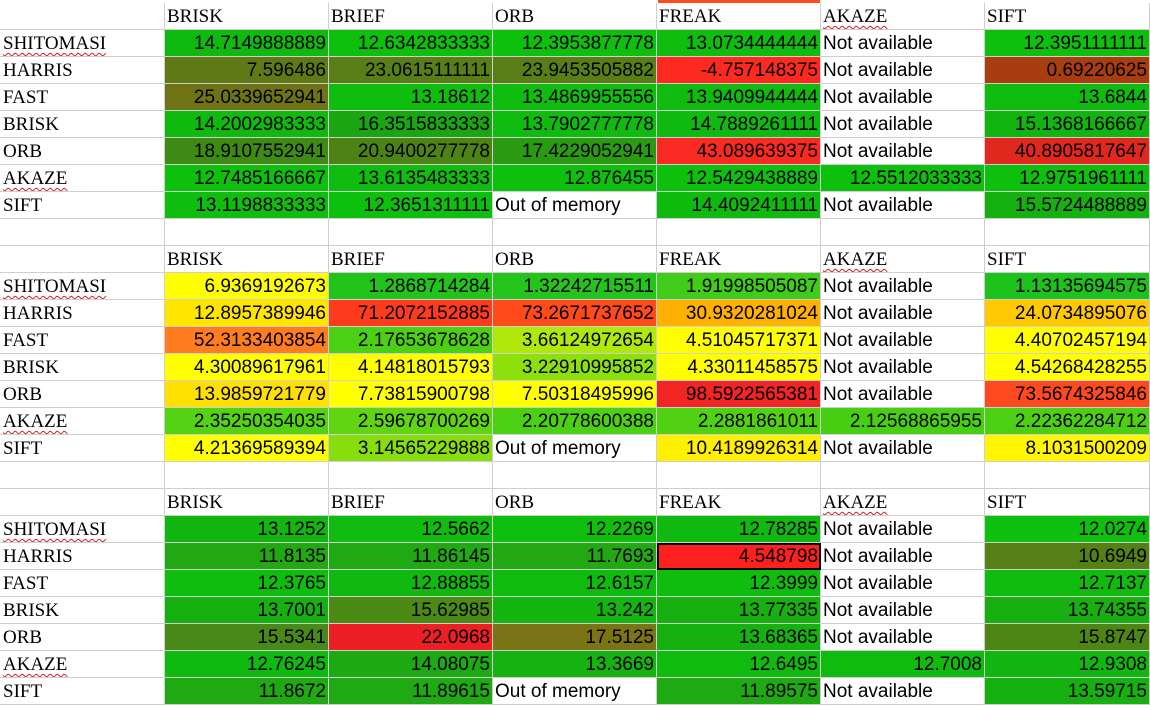  I want to click on table-cell: 11.89615, so click(411, 691).